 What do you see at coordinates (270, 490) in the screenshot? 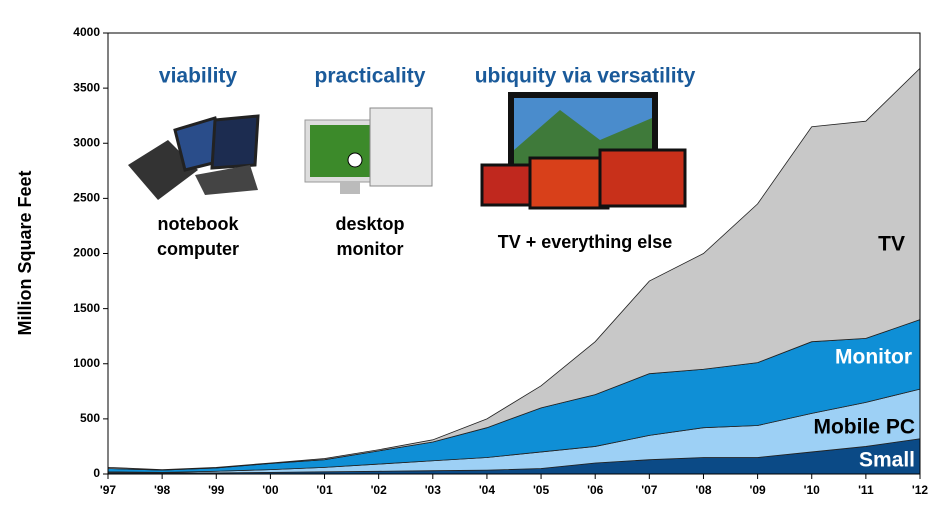
I see `x-tick-label: '00` at bounding box center [270, 490].